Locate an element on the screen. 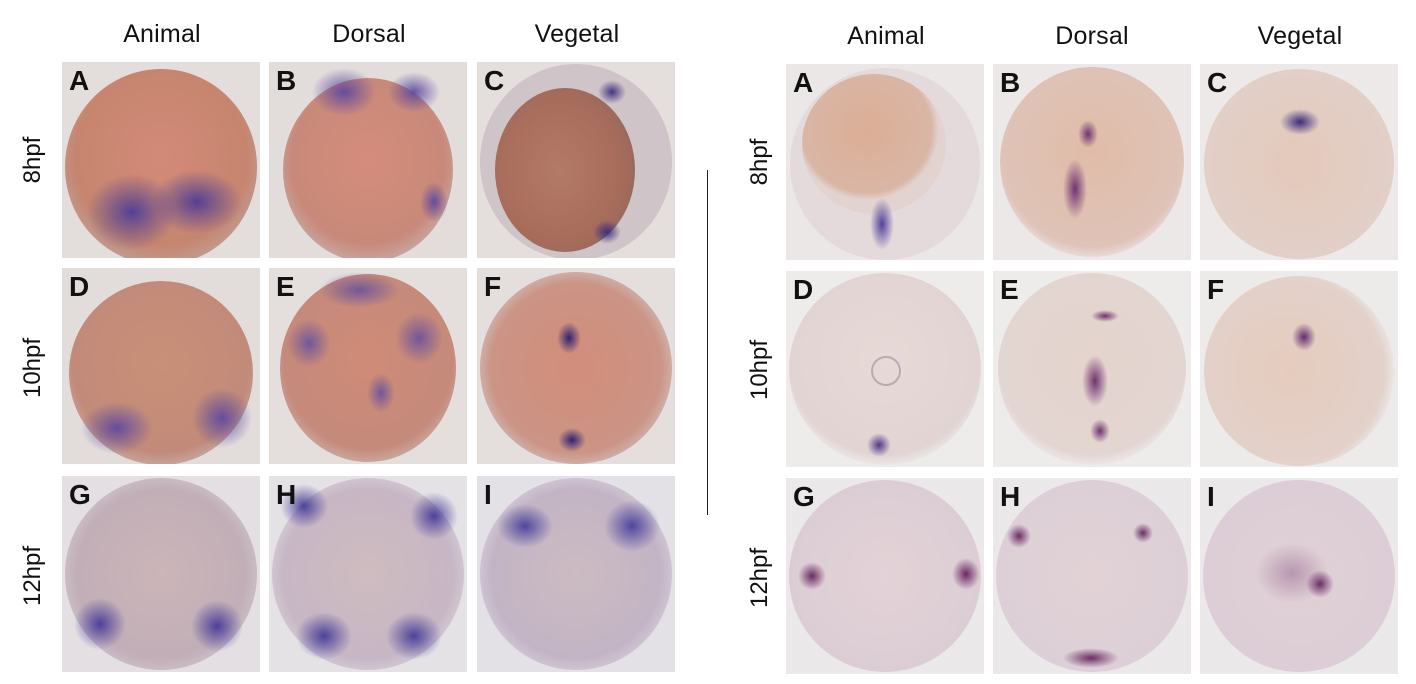  left-panel-E: E is located at coordinates (368, 366).